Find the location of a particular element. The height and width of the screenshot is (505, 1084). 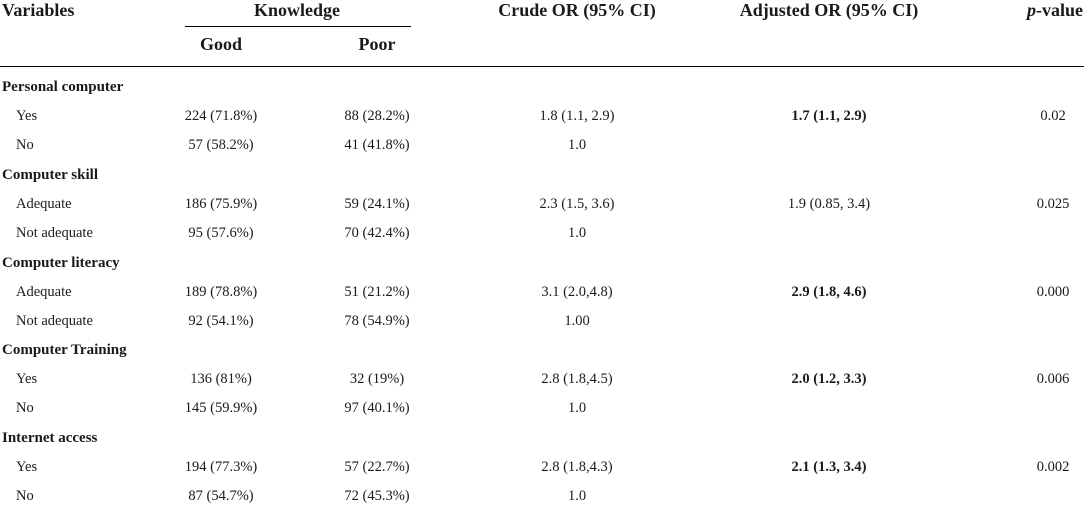

knowledge-underline is located at coordinates (298, 26).